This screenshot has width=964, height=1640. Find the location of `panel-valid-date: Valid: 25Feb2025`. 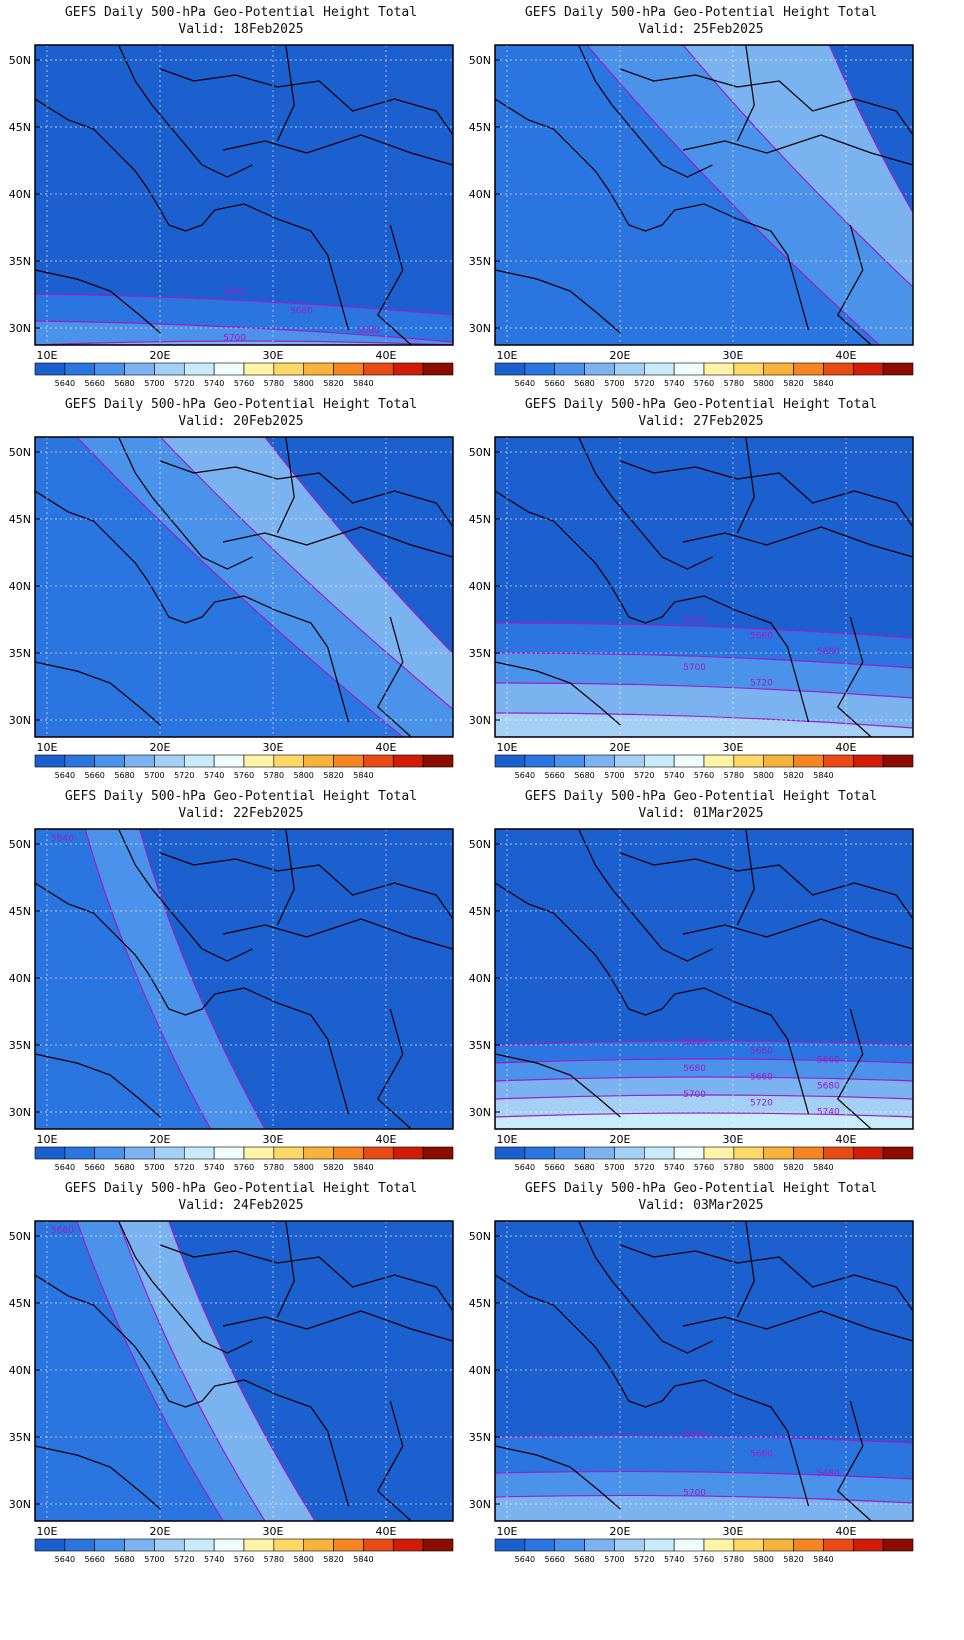

panel-valid-date: Valid: 25Feb2025 is located at coordinates (701, 29).